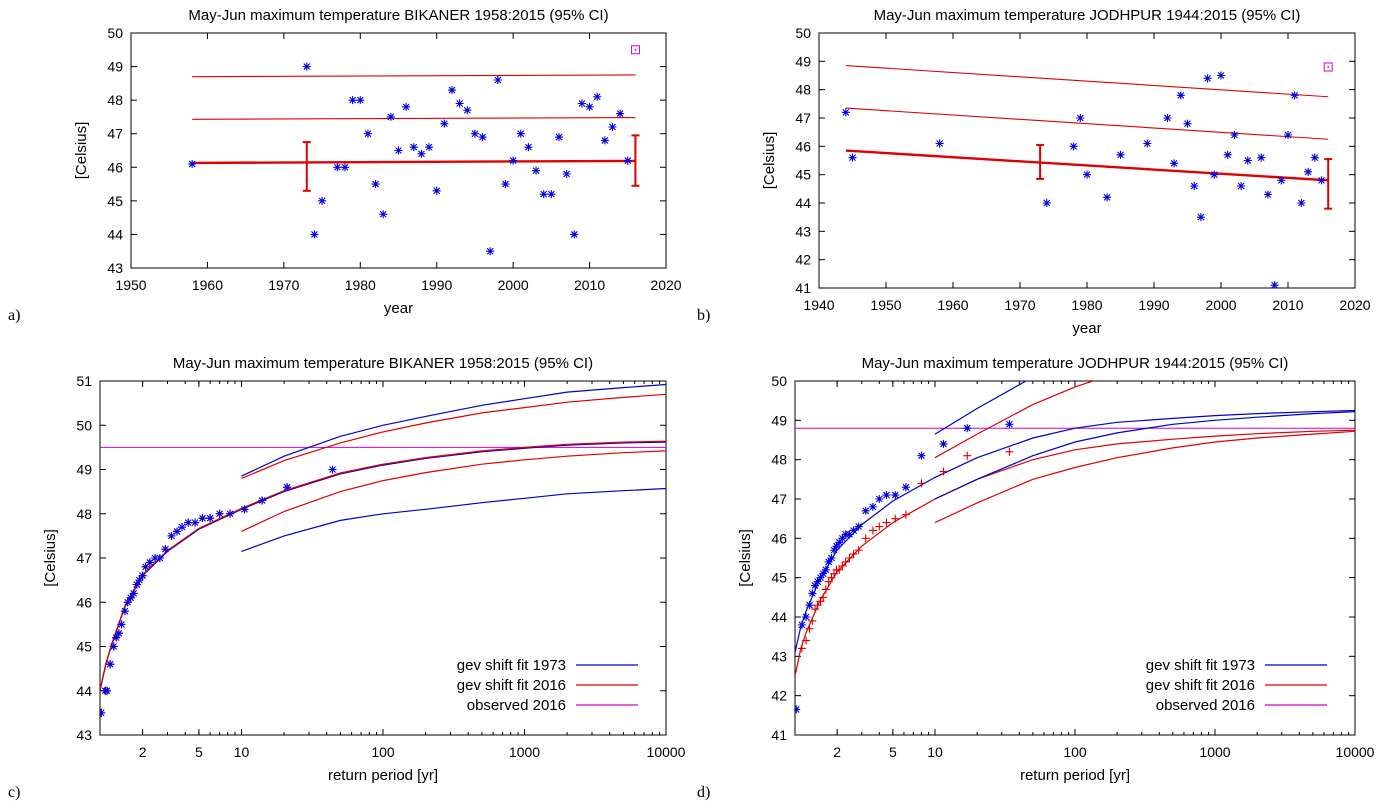 The width and height of the screenshot is (1392, 809). I want to click on plot-data, so click(1087, 175).